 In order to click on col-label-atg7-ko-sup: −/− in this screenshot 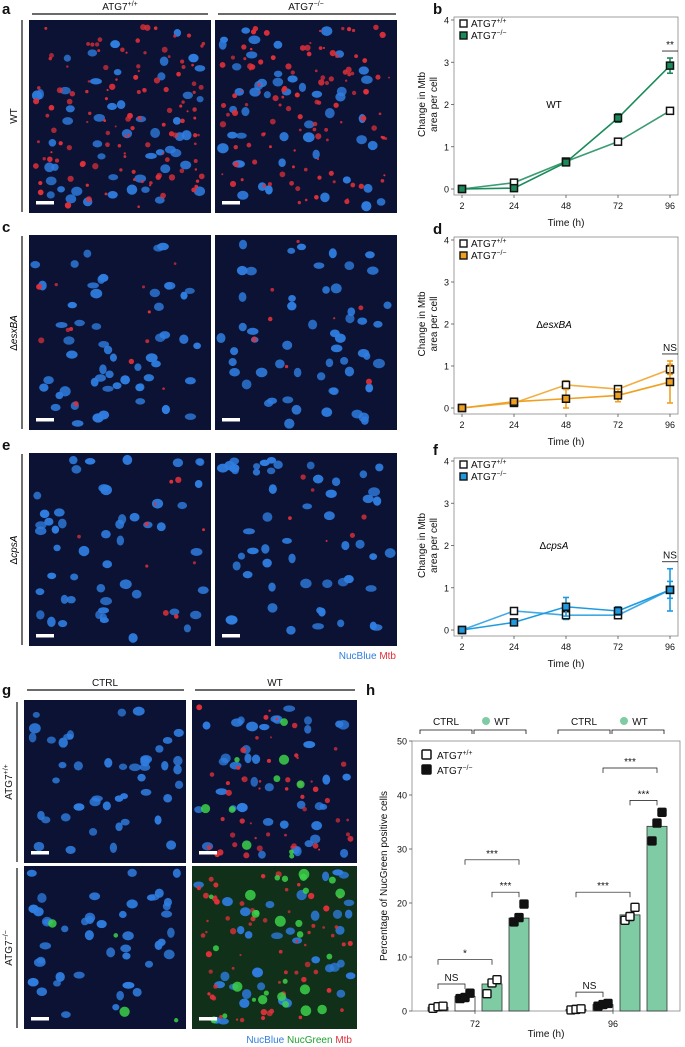, I will do `click(319, 4)`.